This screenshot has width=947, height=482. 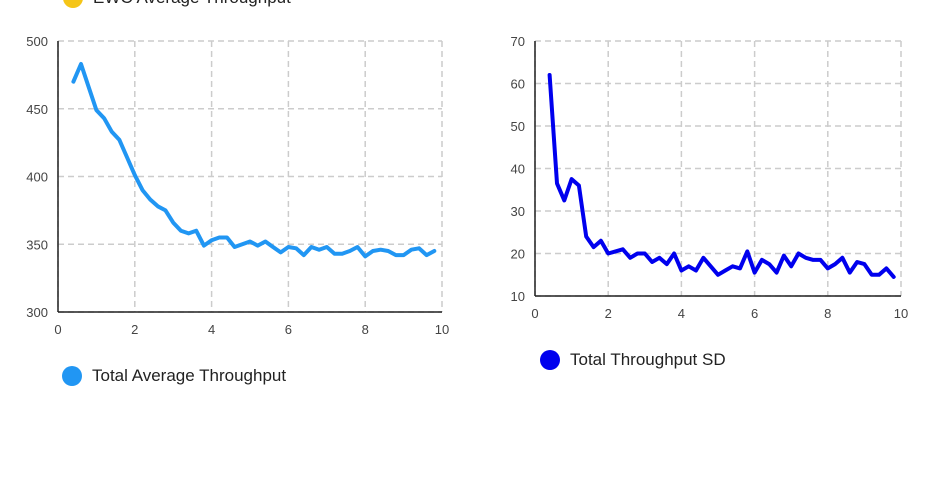 I want to click on chart-legend: Total Throughput SD, so click(x=633, y=360).